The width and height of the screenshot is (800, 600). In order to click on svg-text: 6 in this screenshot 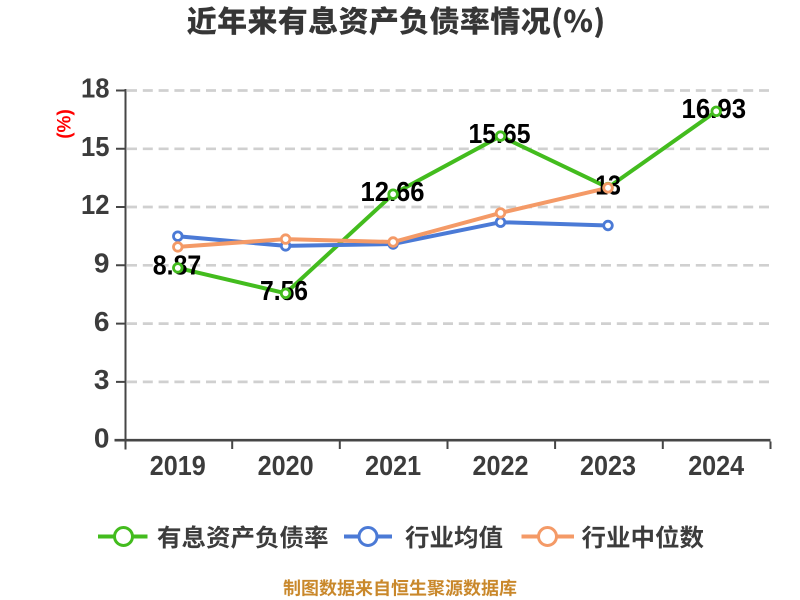, I will do `click(102, 321)`.